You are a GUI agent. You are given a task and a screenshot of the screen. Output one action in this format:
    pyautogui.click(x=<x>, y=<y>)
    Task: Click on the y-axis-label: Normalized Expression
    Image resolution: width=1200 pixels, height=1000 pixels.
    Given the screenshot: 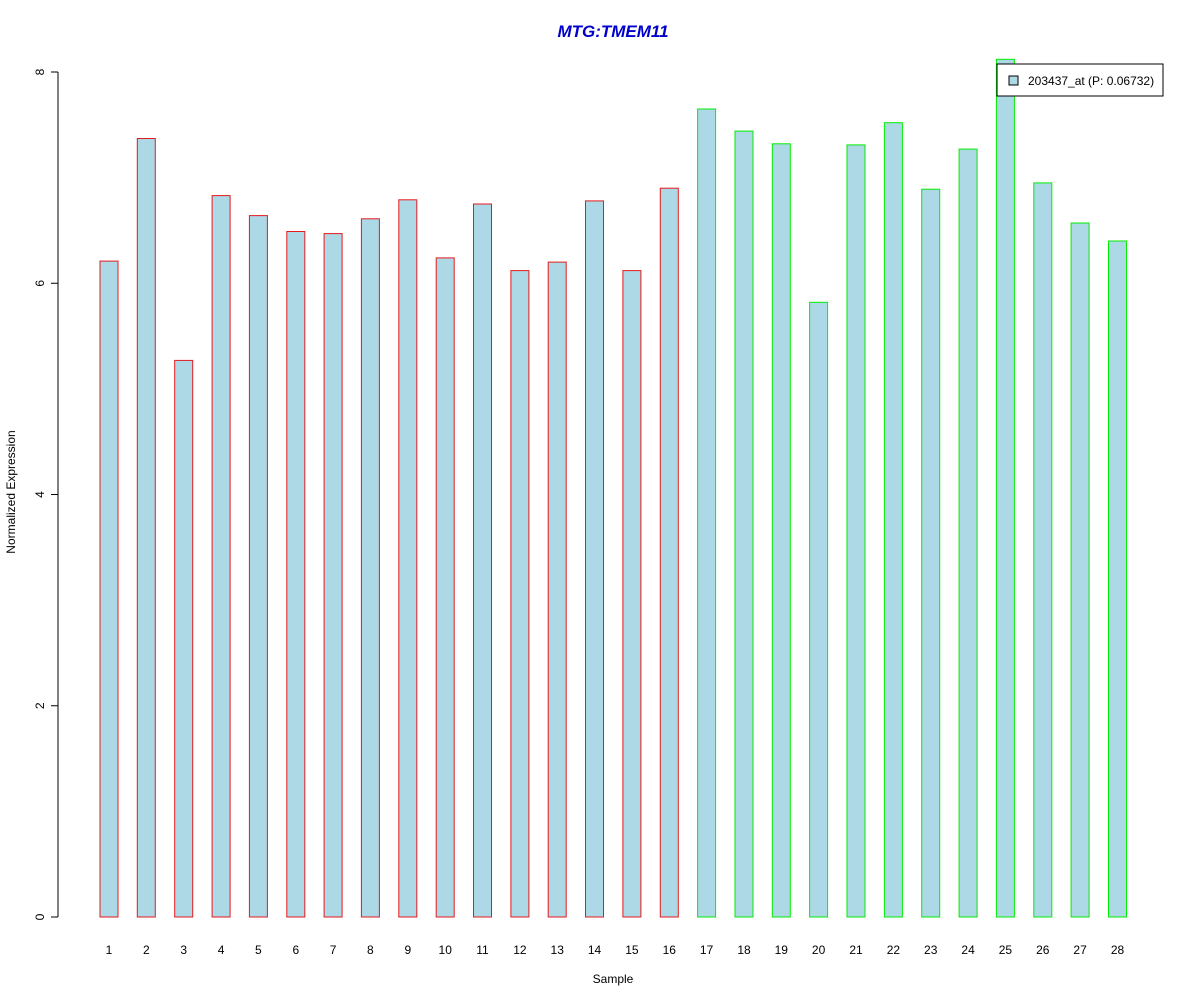 What is the action you would take?
    pyautogui.click(x=11, y=491)
    